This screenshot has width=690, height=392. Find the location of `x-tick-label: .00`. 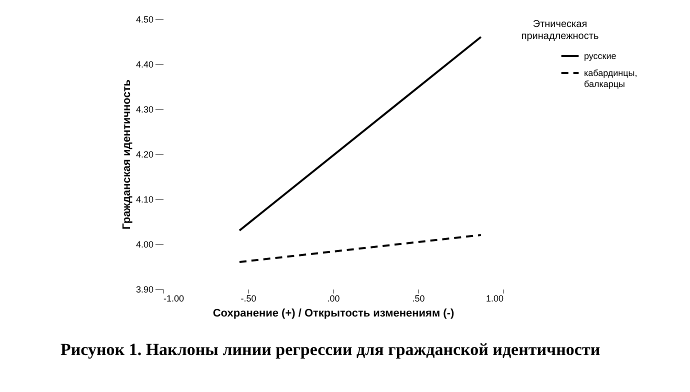

x-tick-label: .00 is located at coordinates (333, 299).